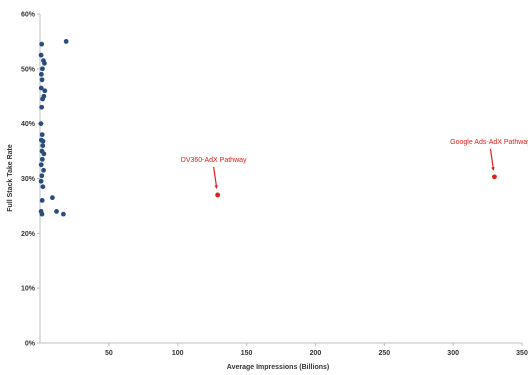 Image resolution: width=528 pixels, height=375 pixels. What do you see at coordinates (522, 353) in the screenshot?
I see `x-tick-label: 350` at bounding box center [522, 353].